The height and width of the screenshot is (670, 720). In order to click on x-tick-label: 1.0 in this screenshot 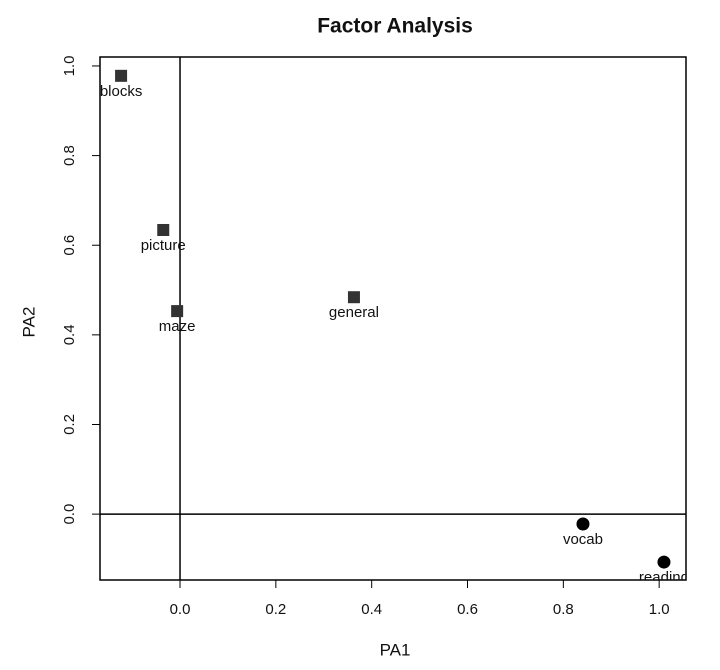, I will do `click(659, 609)`.